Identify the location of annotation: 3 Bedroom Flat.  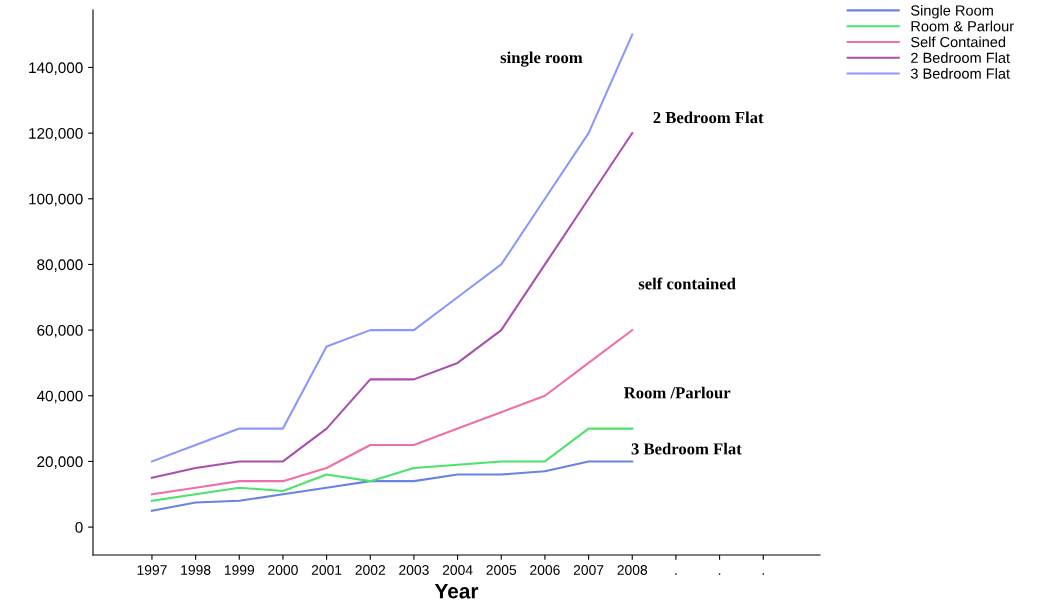
(686, 448).